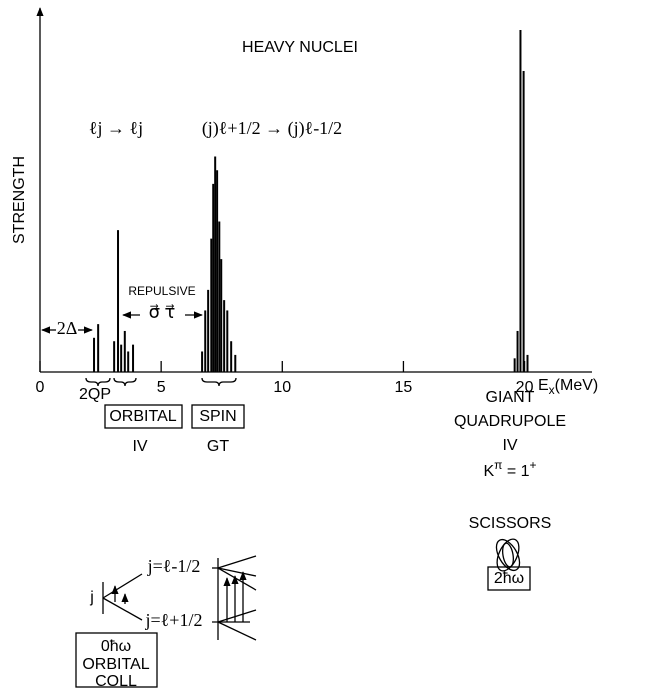 This screenshot has height=688, width=655. I want to click on level-j: j, so click(91, 597).